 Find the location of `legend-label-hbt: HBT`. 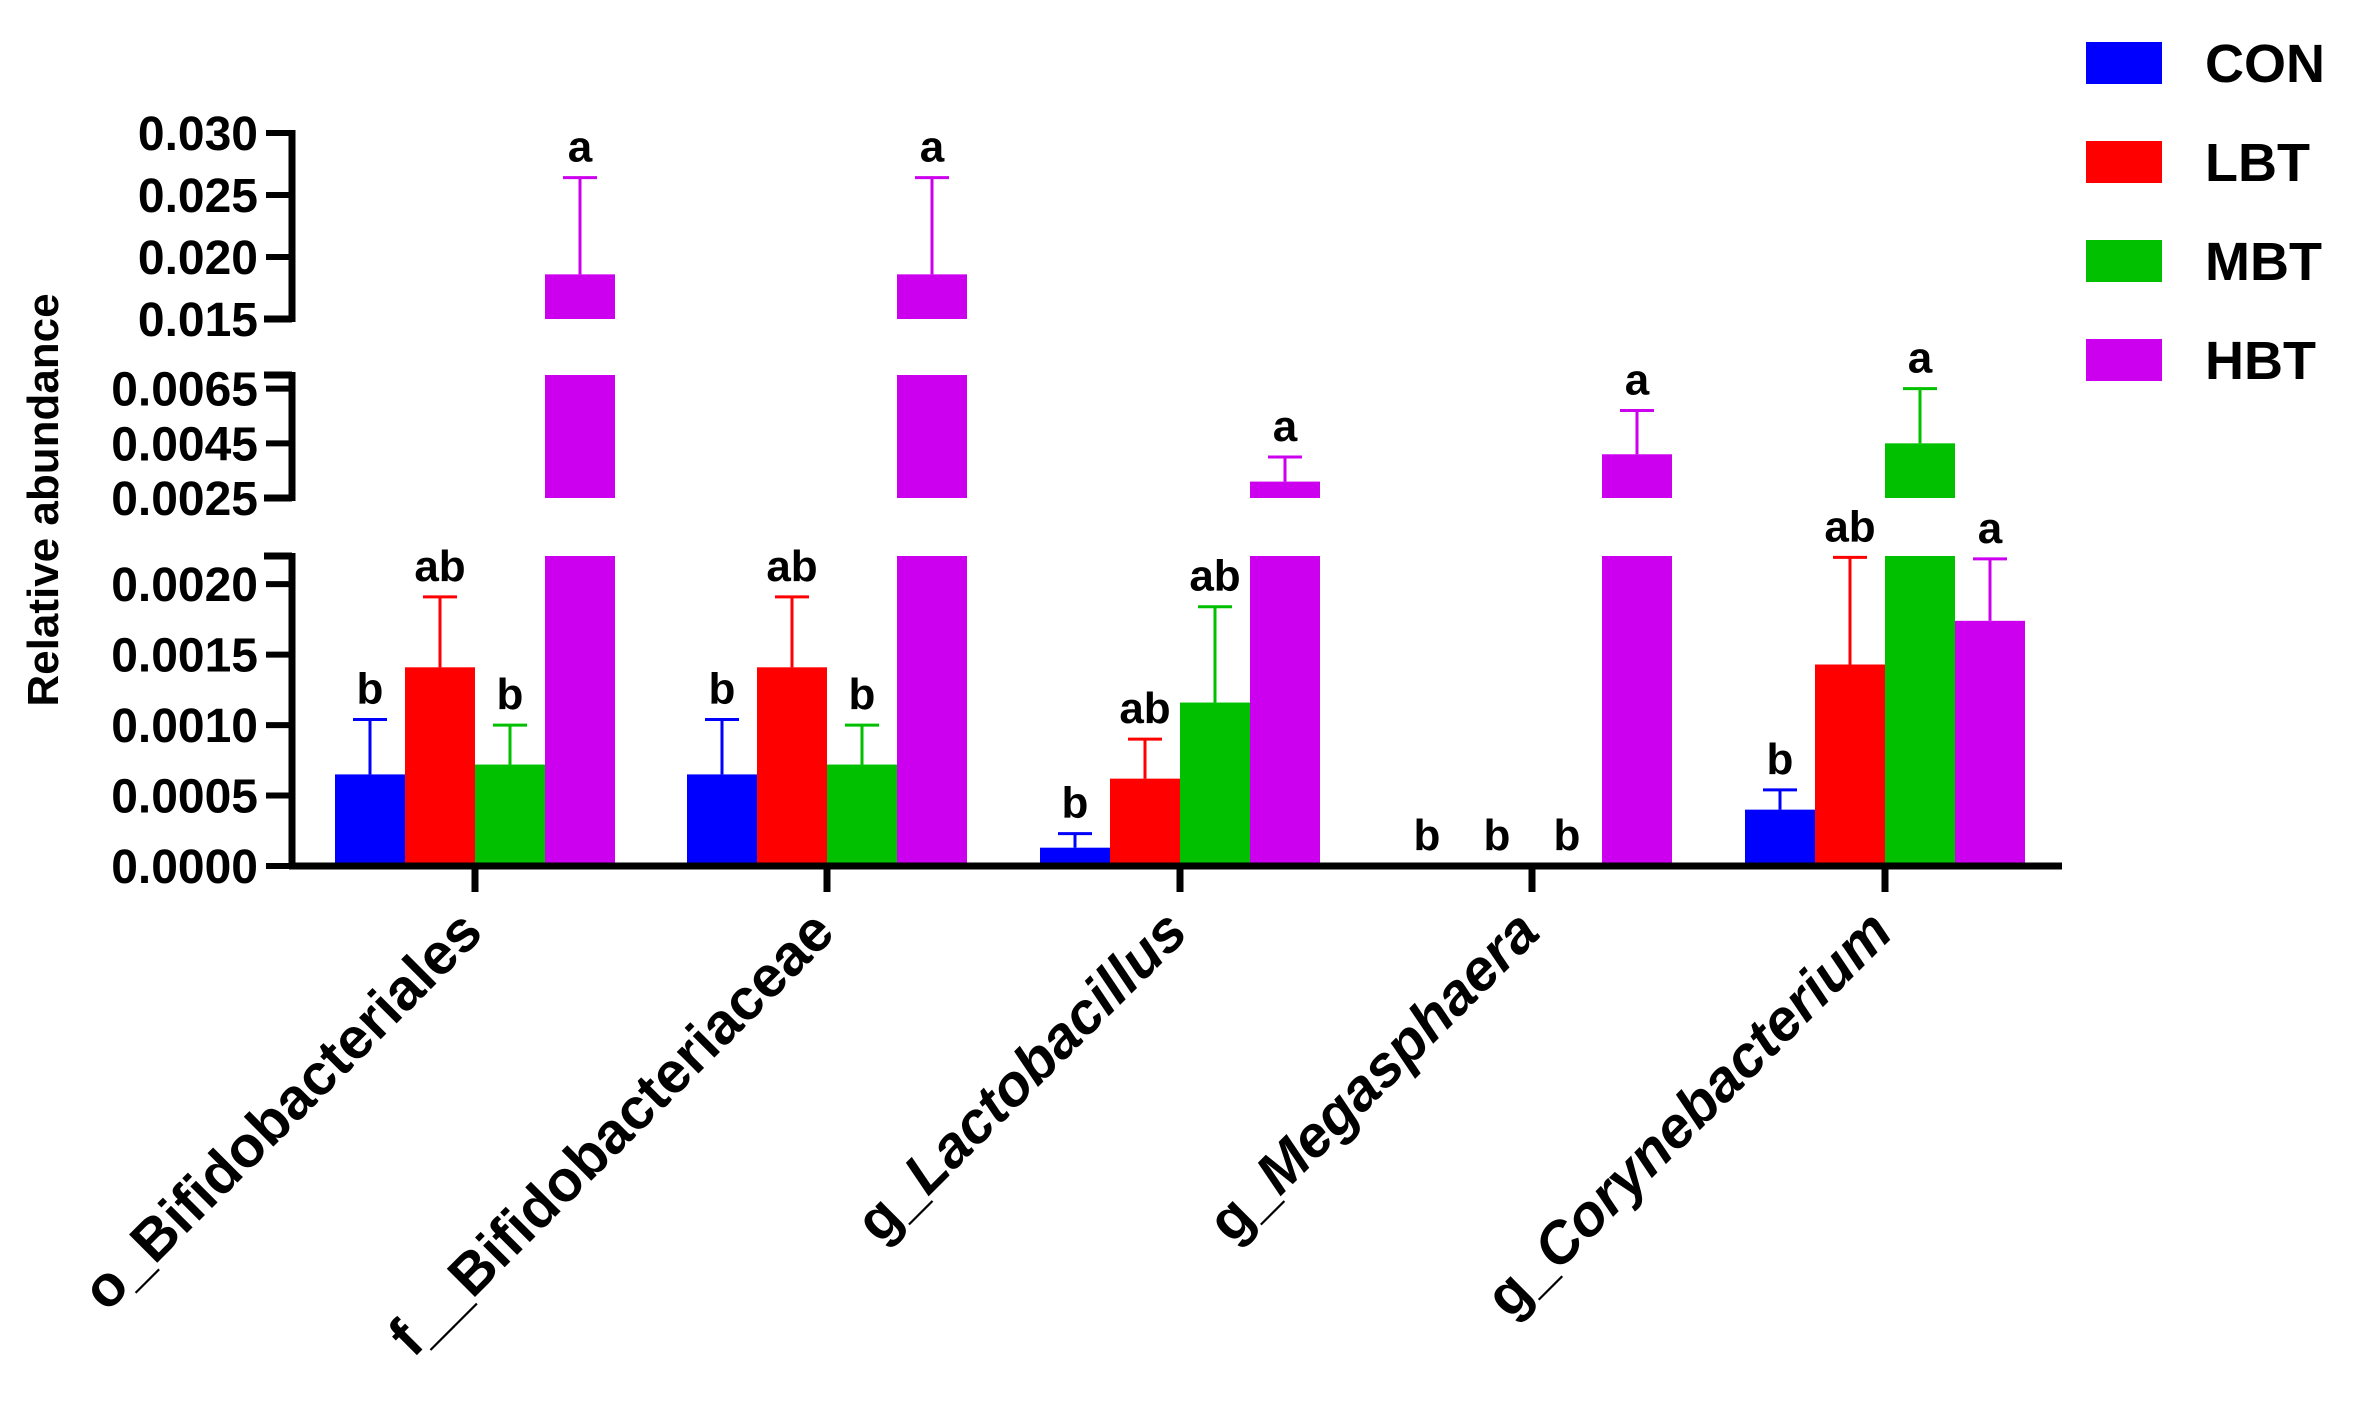

legend-label-hbt: HBT is located at coordinates (2260, 361).